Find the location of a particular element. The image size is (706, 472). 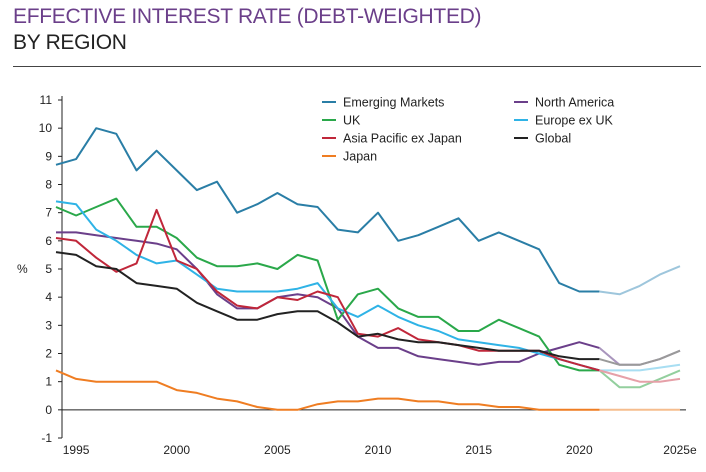

title-divider is located at coordinates (357, 66).